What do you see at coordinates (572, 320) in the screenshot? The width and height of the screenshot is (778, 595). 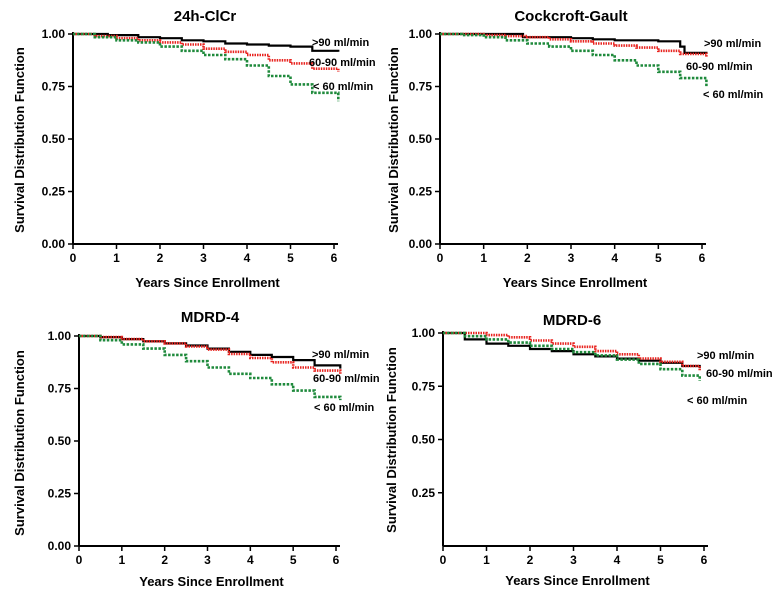 I see `chart-title: MDRD-6` at bounding box center [572, 320].